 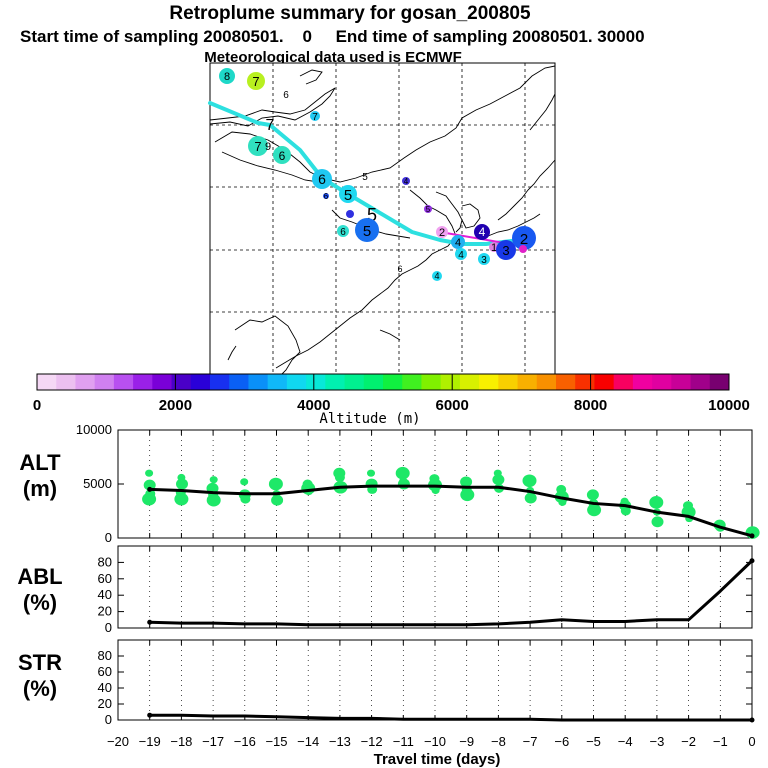 I want to click on y-tick-label: 5000, so click(x=97, y=483).